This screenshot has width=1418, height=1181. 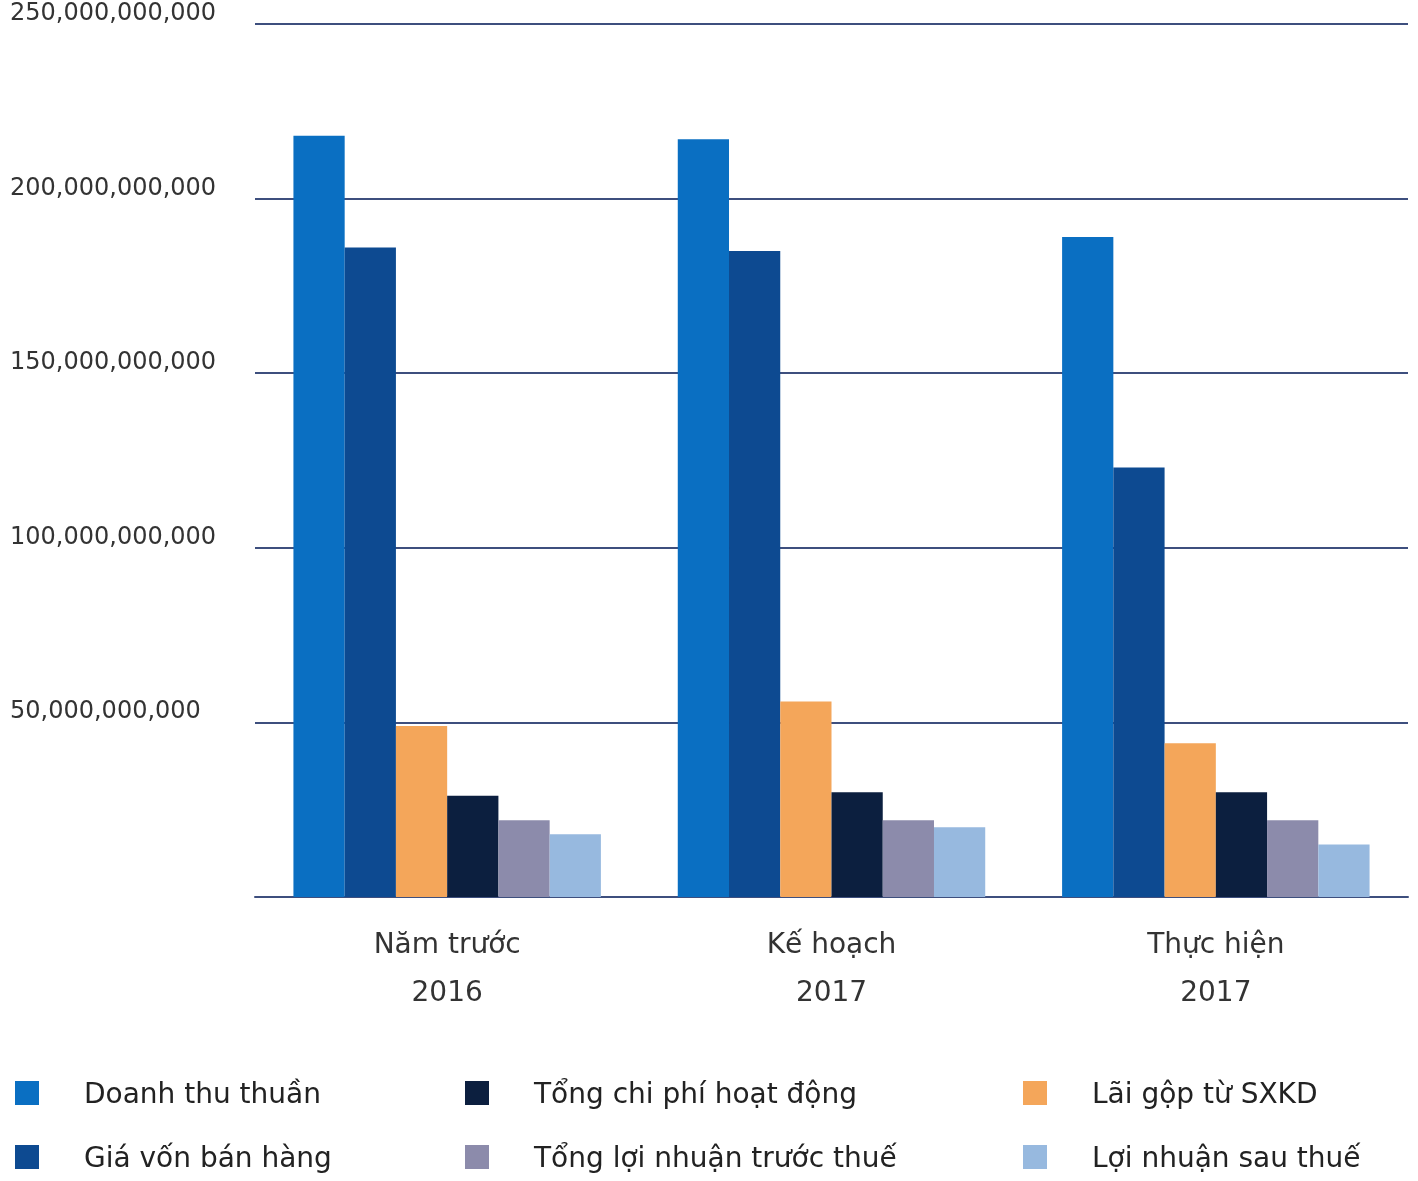 I want to click on y-tick-label: 100,000,000,000, so click(x=113, y=535).